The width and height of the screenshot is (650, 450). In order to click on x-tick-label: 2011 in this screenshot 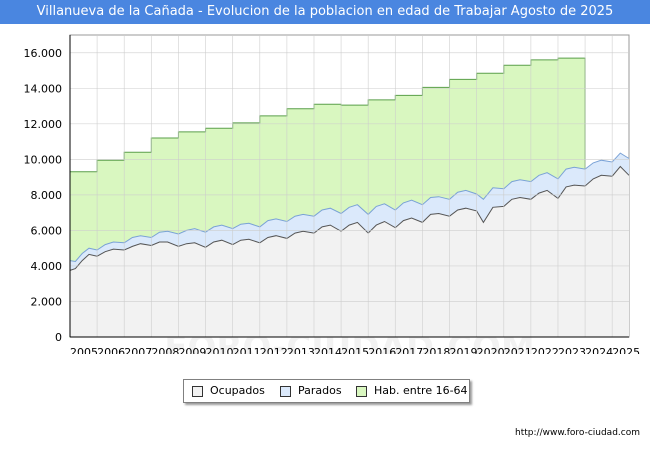, I will do `click(247, 350)`.